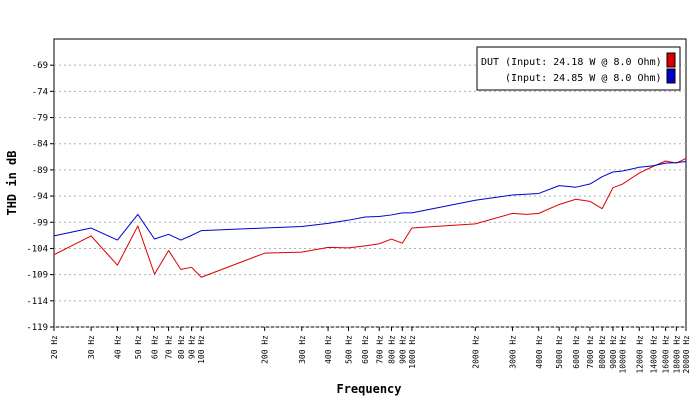  I want to click on y-tick-label: -94, so click(40, 197).